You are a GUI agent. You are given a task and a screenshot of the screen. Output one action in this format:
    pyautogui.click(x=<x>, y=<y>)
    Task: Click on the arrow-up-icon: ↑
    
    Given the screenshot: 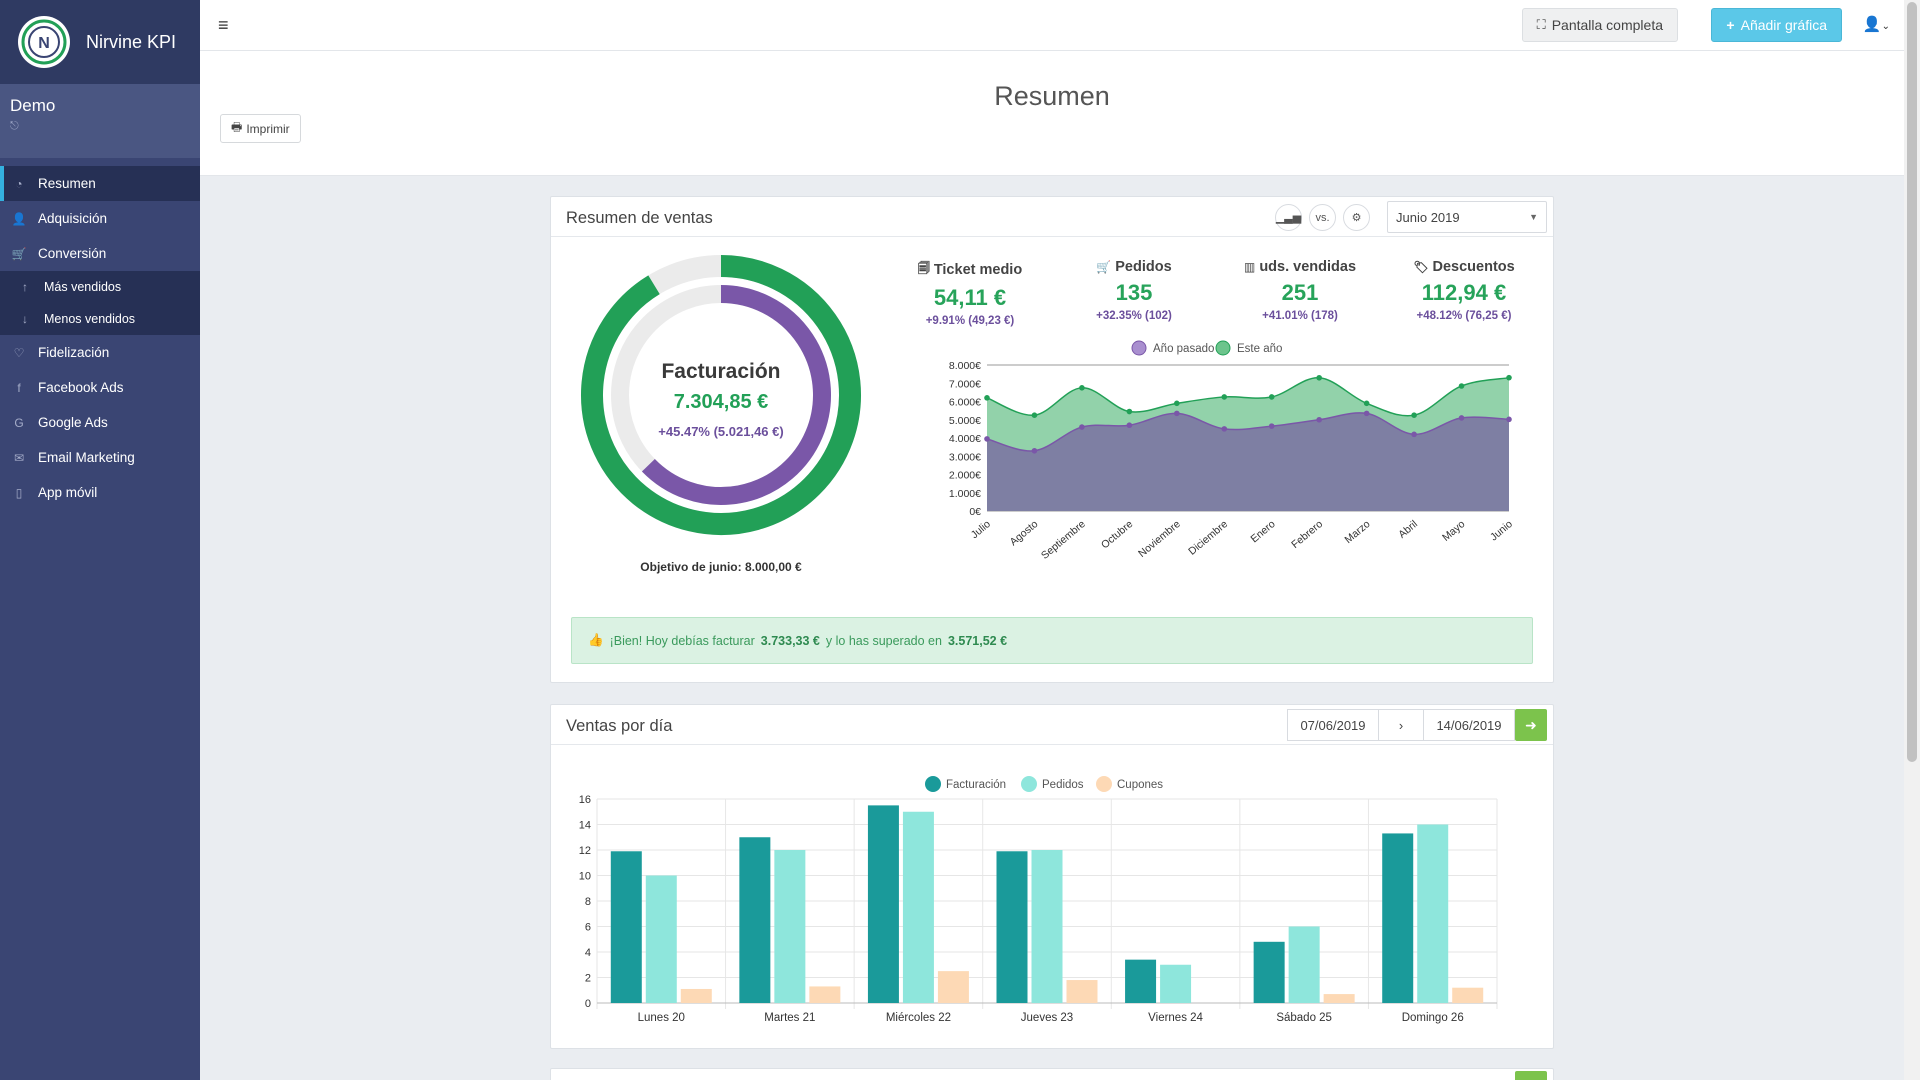 What is the action you would take?
    pyautogui.click(x=25, y=287)
    